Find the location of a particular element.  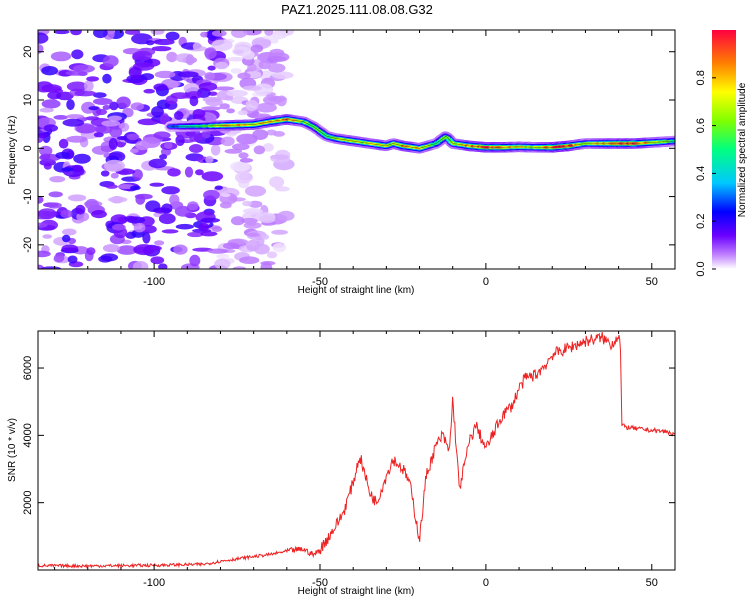

colorbar-tick-label: 0.8 is located at coordinates (701, 77).